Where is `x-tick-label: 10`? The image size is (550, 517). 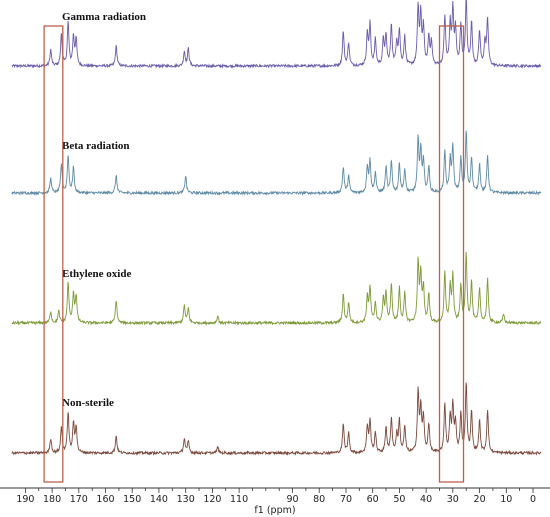 x-tick-label: 10 is located at coordinates (506, 499).